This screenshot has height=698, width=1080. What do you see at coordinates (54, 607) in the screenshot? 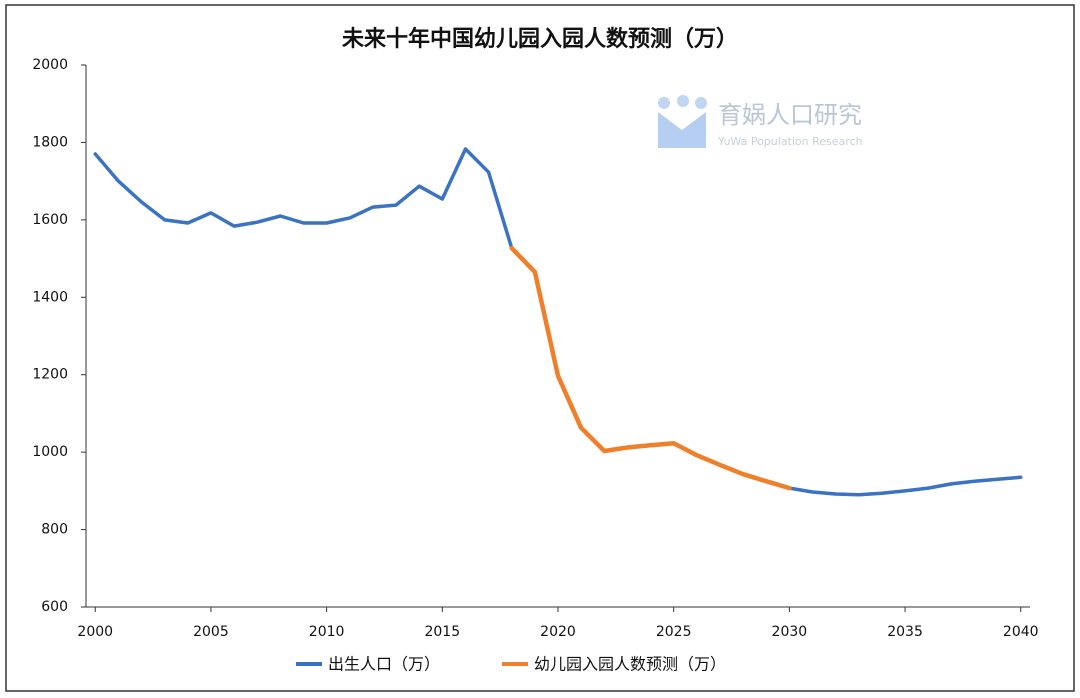
I see `y-tick-label: 600` at bounding box center [54, 607].